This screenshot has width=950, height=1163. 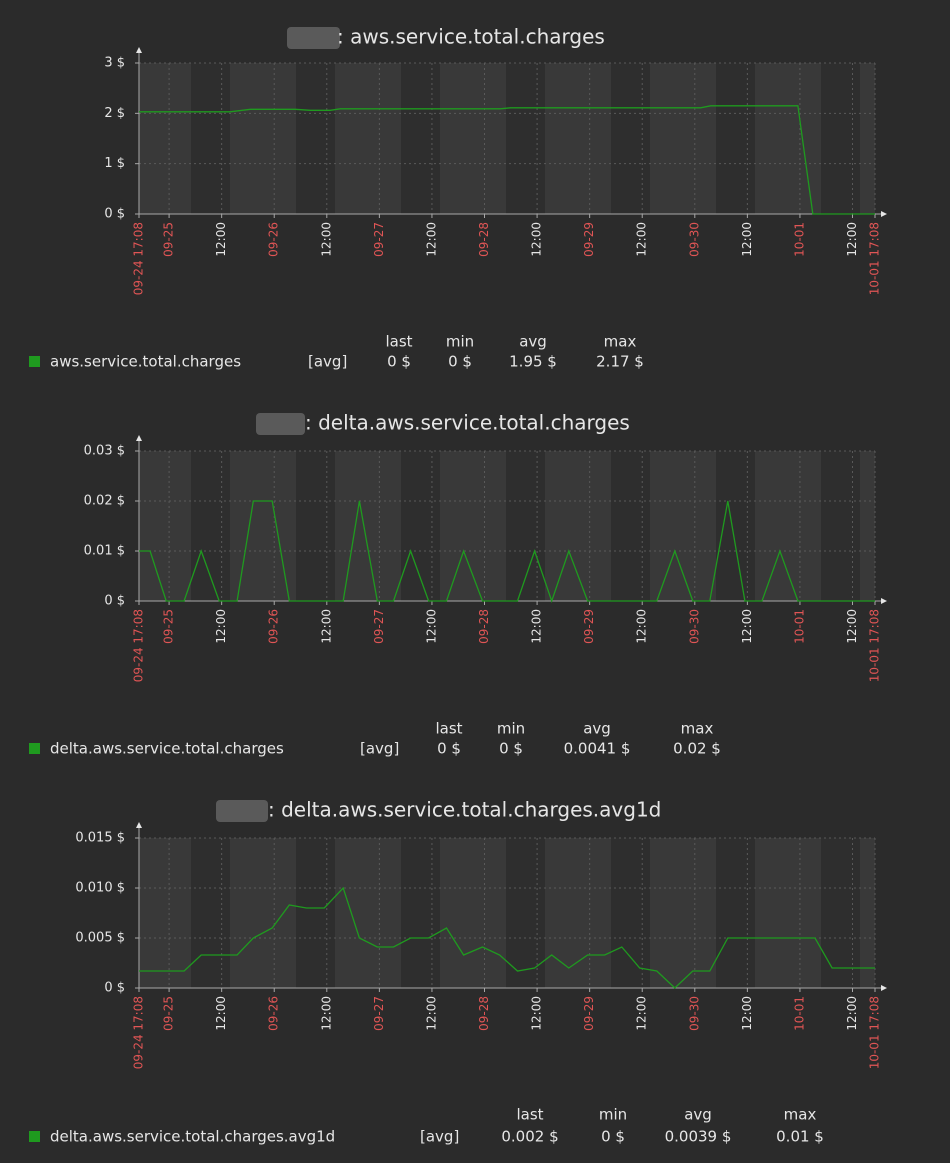 What do you see at coordinates (694, 239) in the screenshot?
I see `x-tick-label: 09-30` at bounding box center [694, 239].